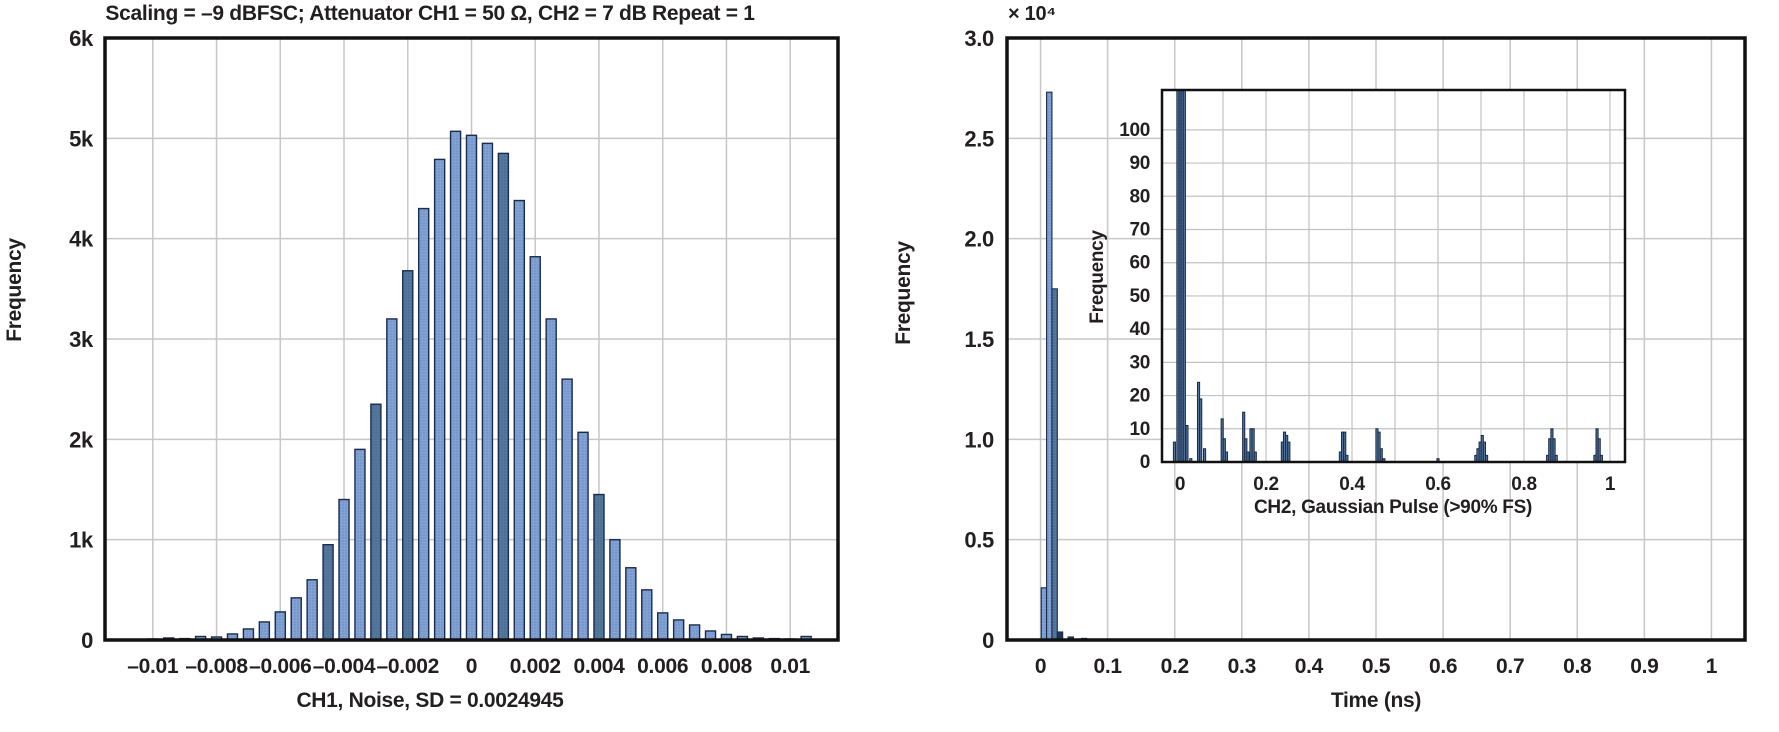  Describe the element at coordinates (1376, 700) in the screenshot. I see `ch2-x-axis-label: Time (ns)` at that location.